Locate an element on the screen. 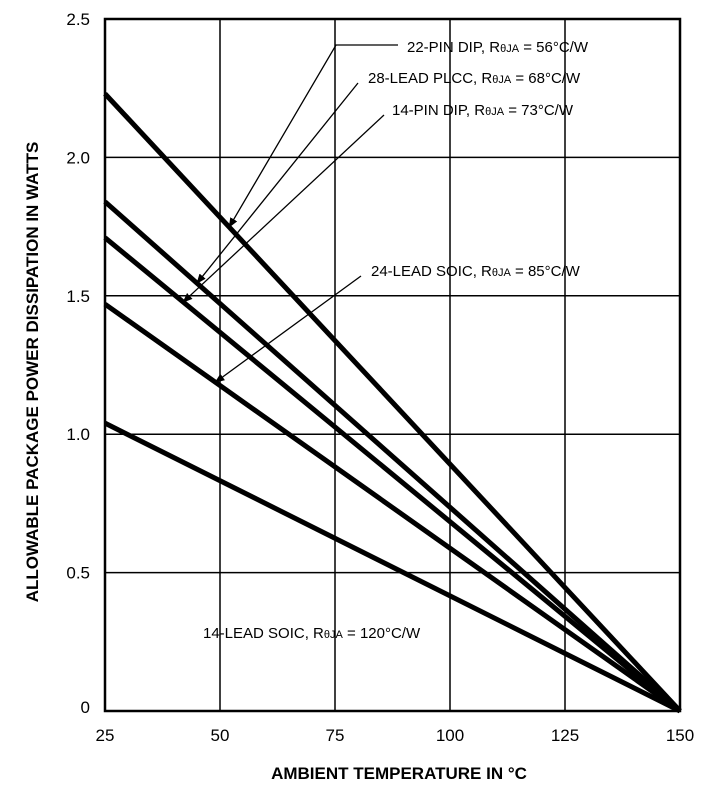 This screenshot has width=713, height=787. series-annotation-tail-1: = 68°C/W is located at coordinates (546, 78).